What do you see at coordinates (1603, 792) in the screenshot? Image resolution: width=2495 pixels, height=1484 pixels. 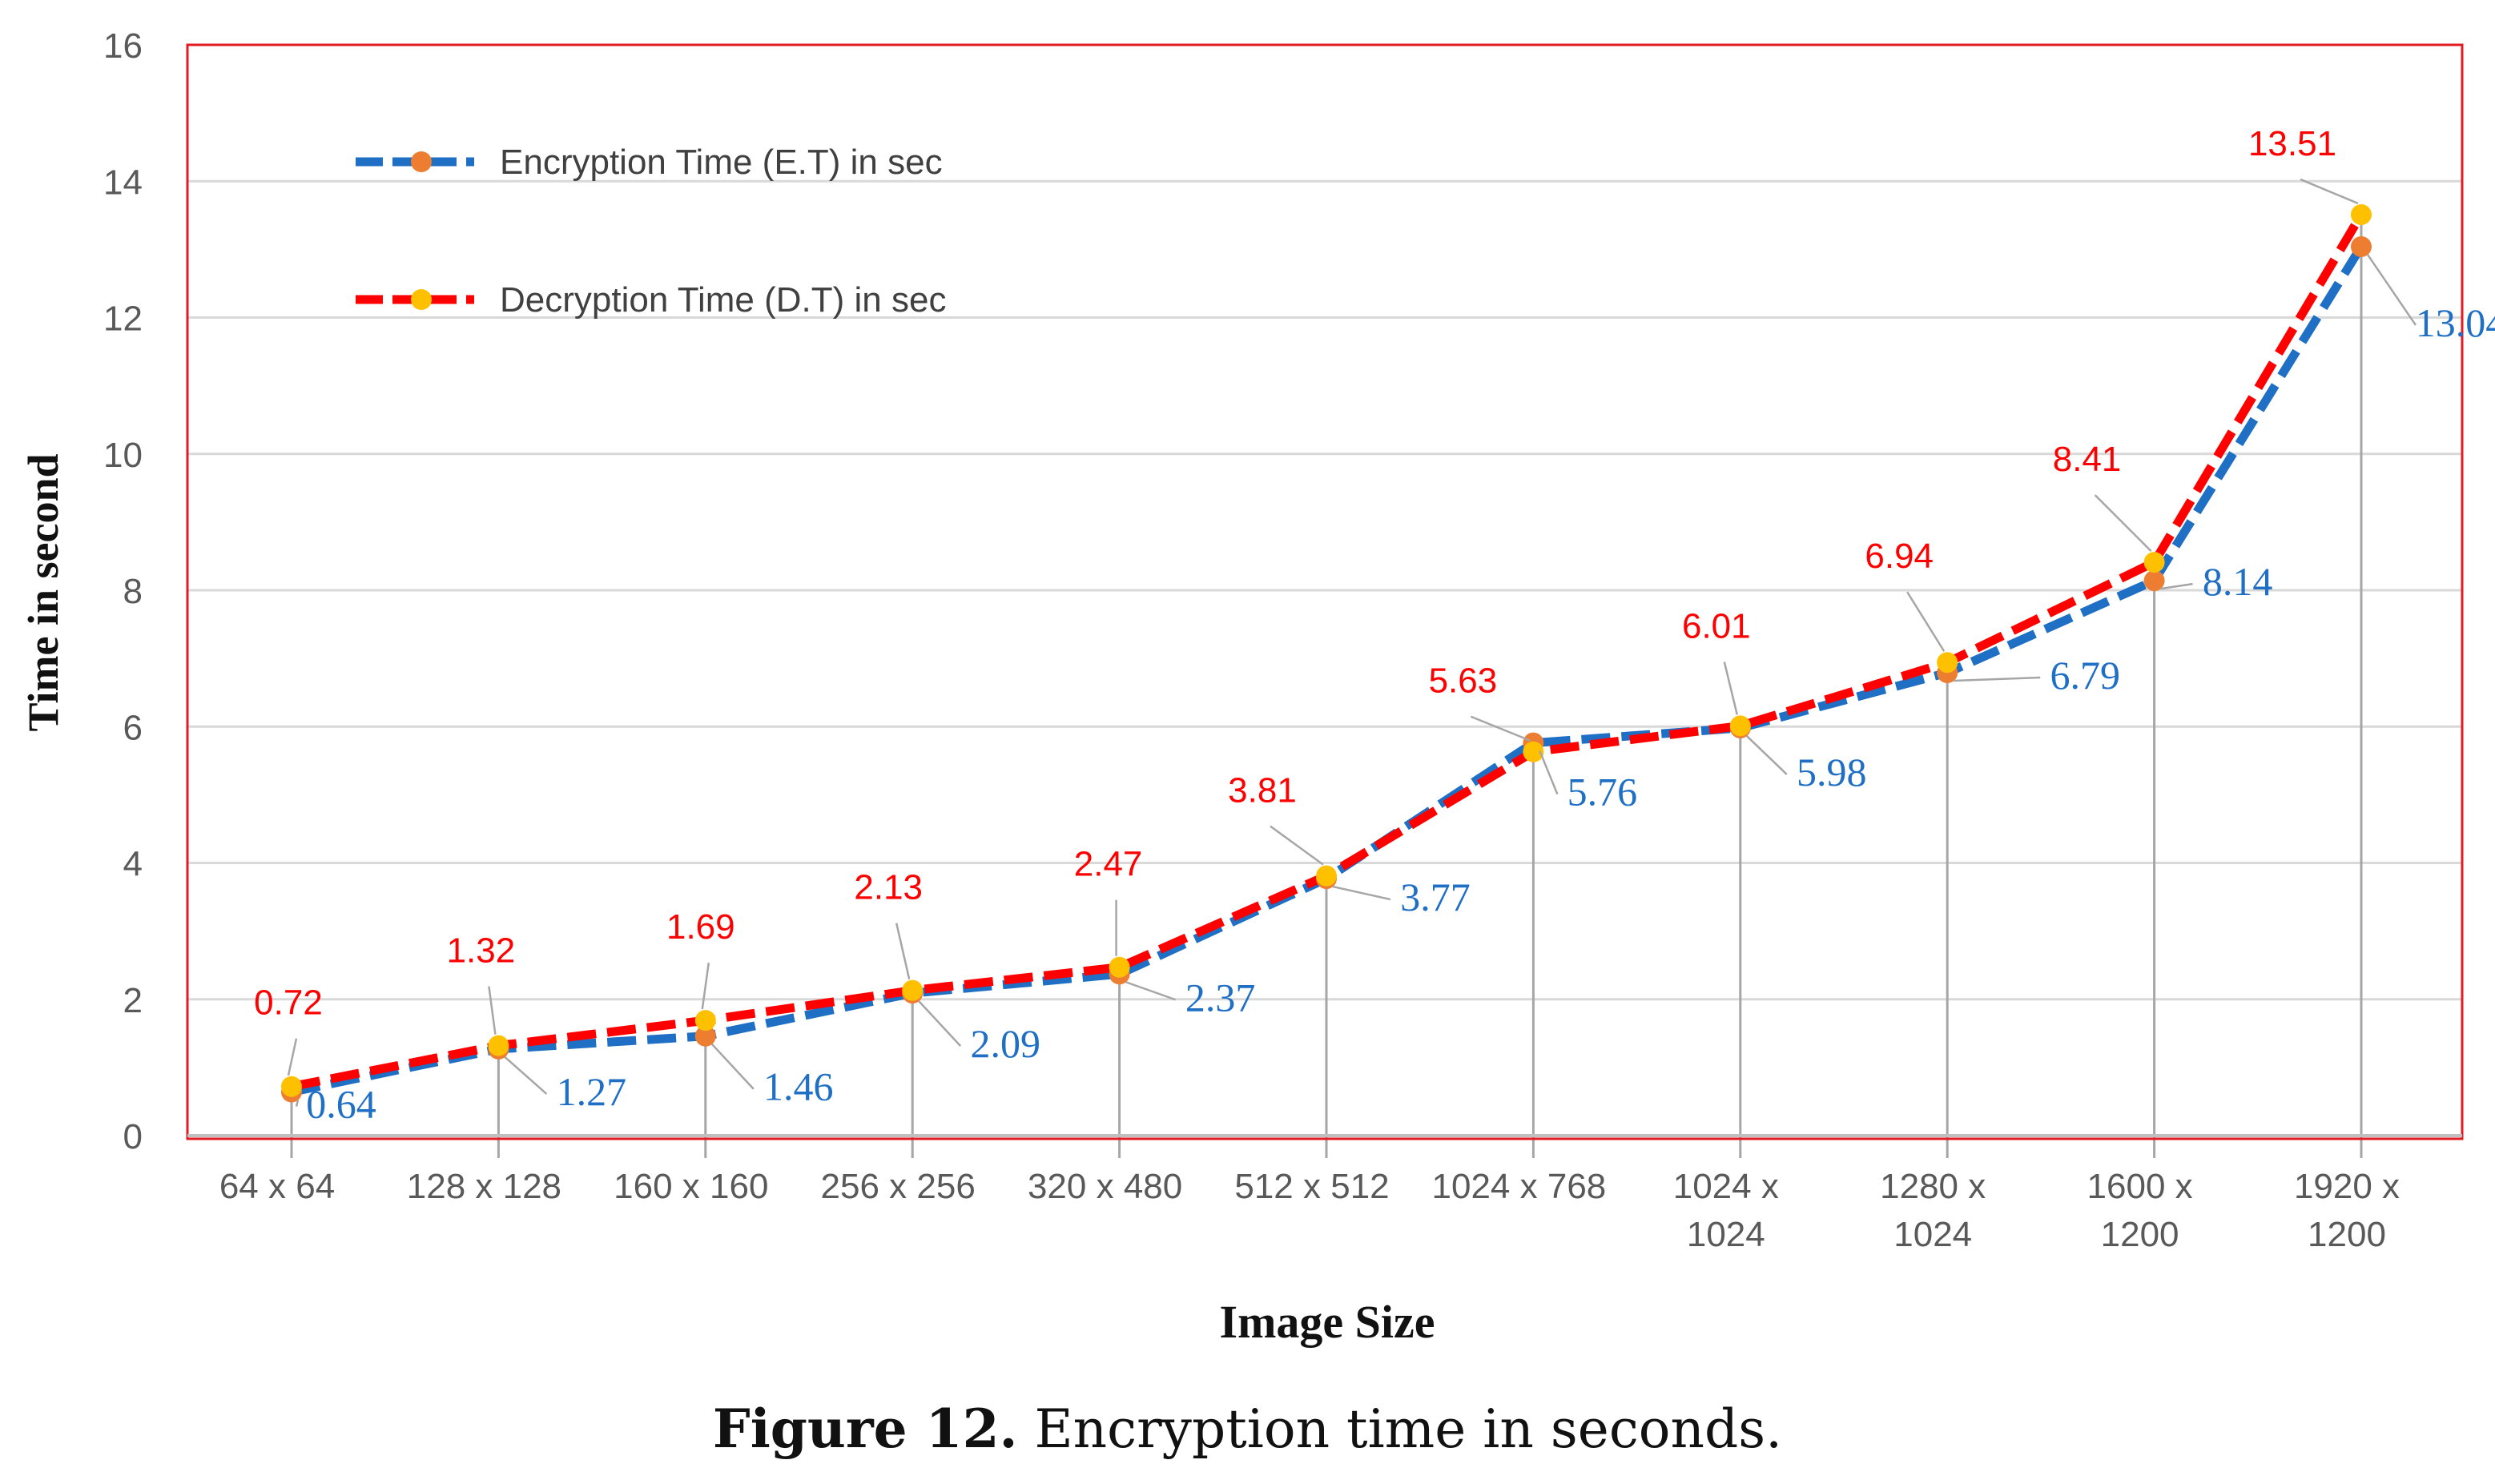 I see `encryption-data-label: 5.76` at bounding box center [1603, 792].